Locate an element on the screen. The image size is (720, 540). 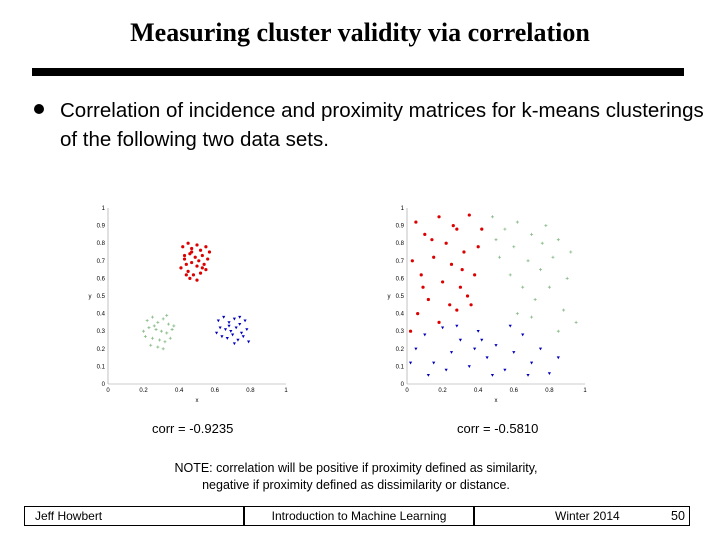
footer-author: Jeff Howbert is located at coordinates (134, 516).